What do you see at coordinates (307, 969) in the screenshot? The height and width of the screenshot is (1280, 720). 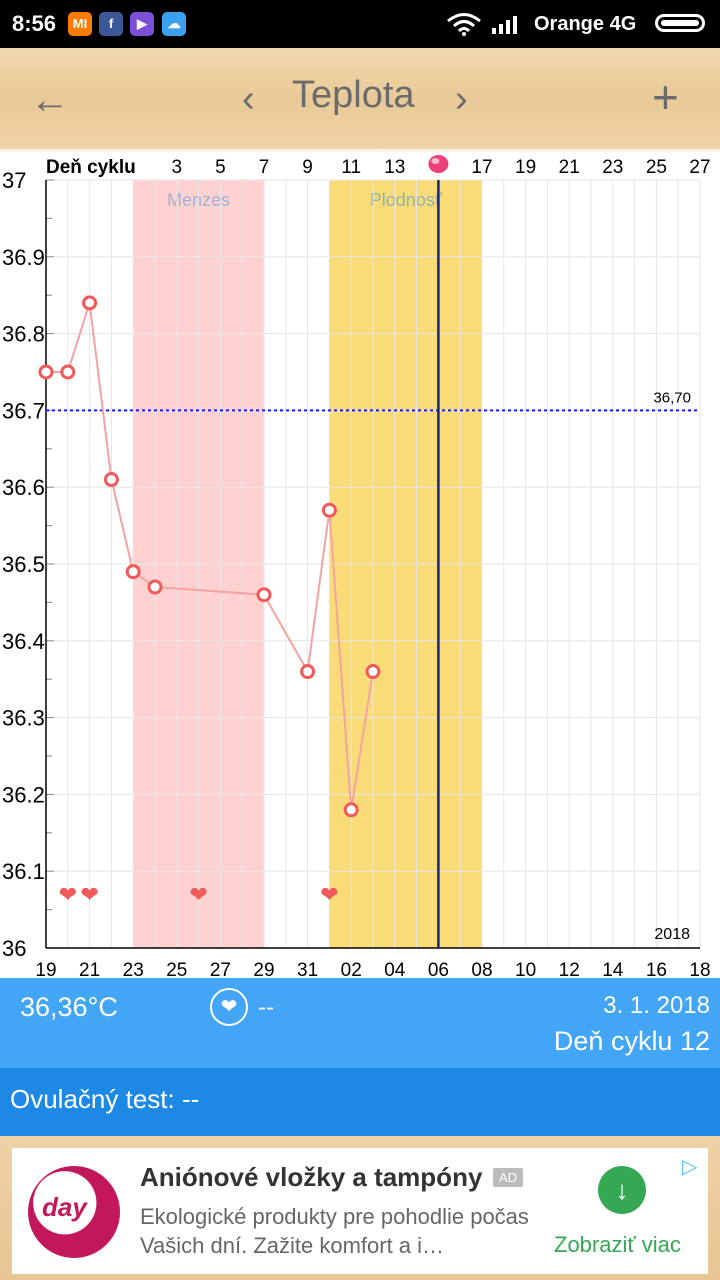 I see `x-tick-label: 31` at bounding box center [307, 969].